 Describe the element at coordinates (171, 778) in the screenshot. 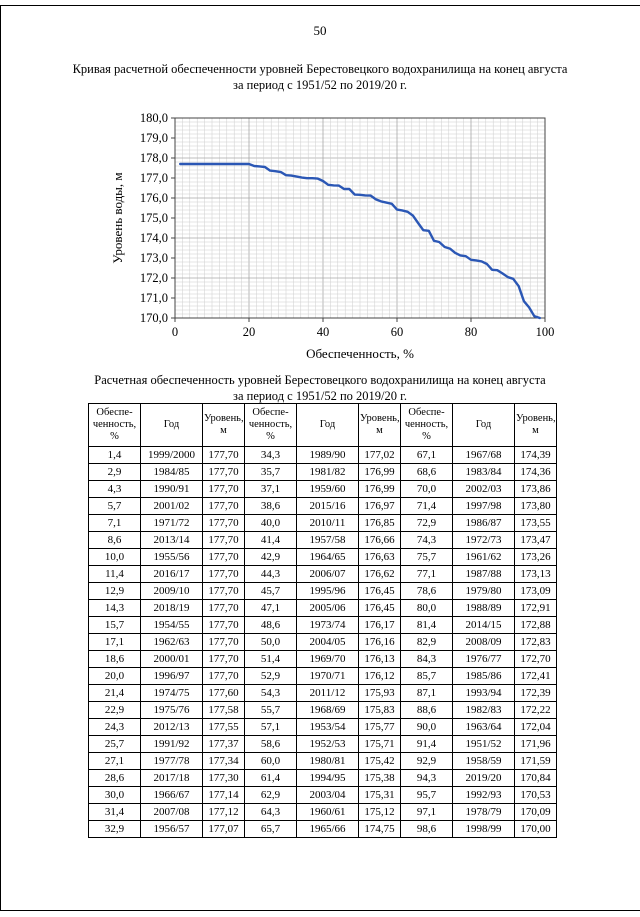

I see `table-cell: 2017/18` at that location.